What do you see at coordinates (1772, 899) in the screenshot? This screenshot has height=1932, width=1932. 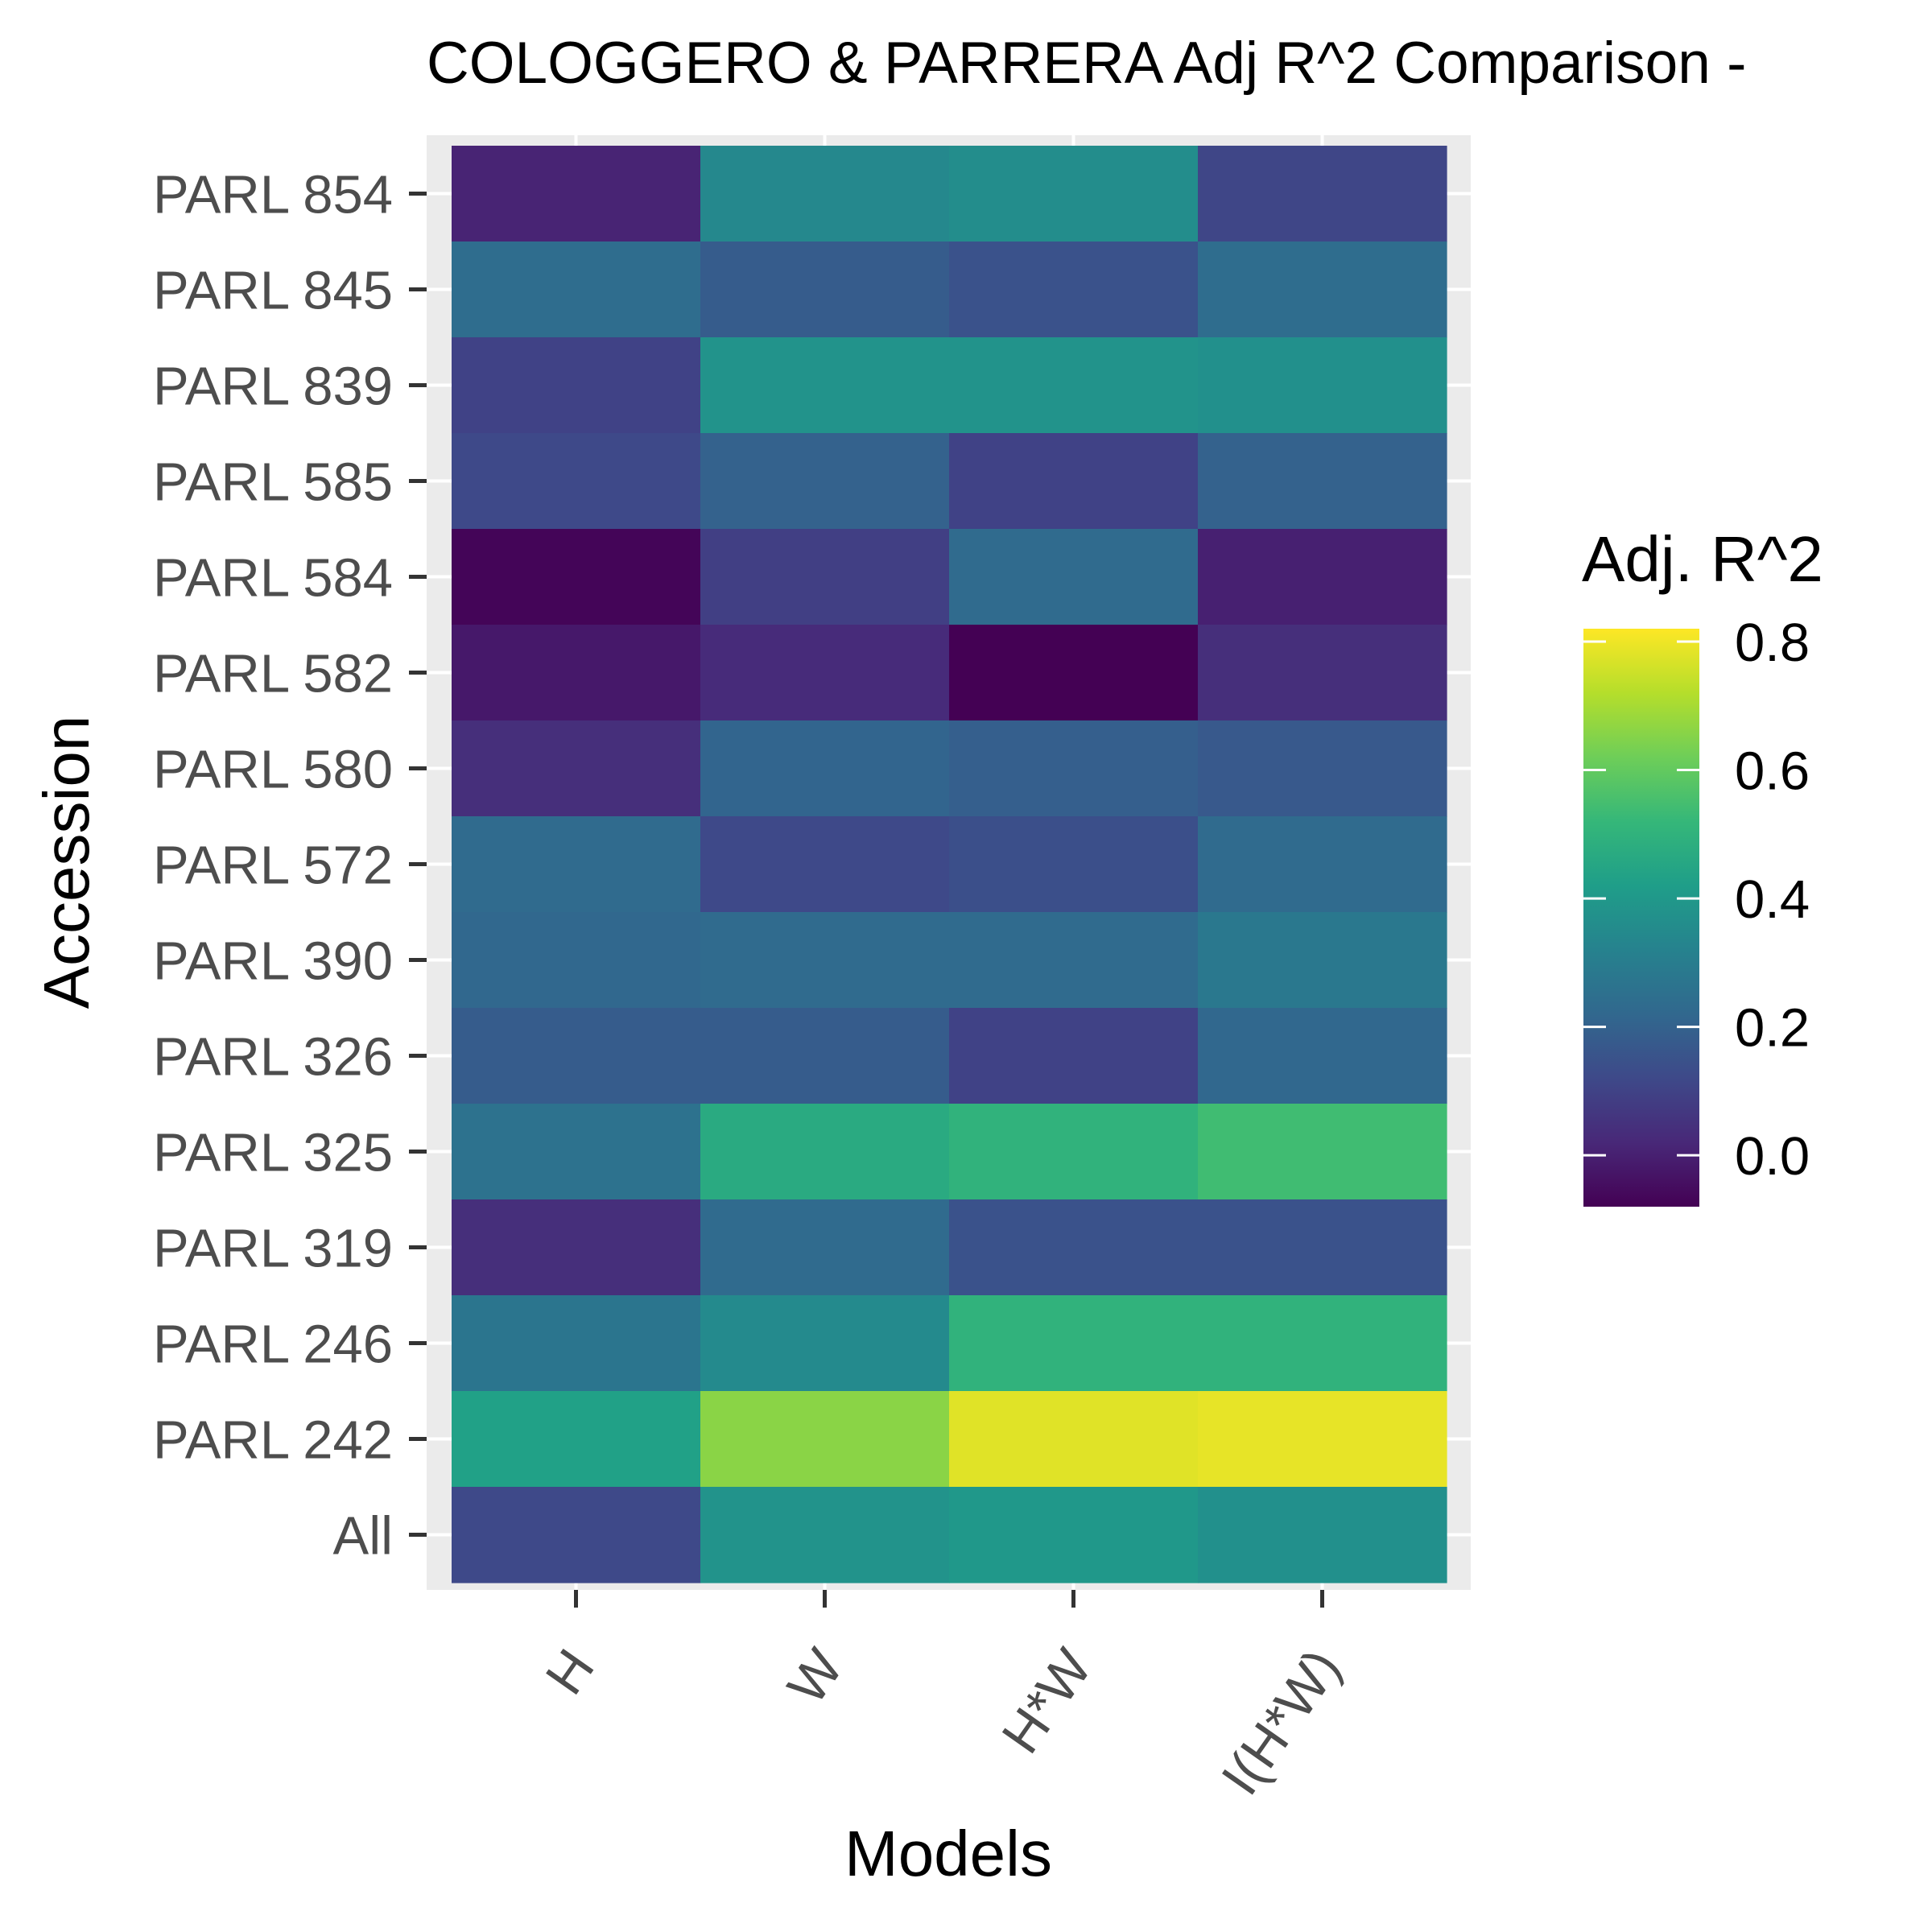 I see `colorbar-tick-label: 0.4` at bounding box center [1772, 899].